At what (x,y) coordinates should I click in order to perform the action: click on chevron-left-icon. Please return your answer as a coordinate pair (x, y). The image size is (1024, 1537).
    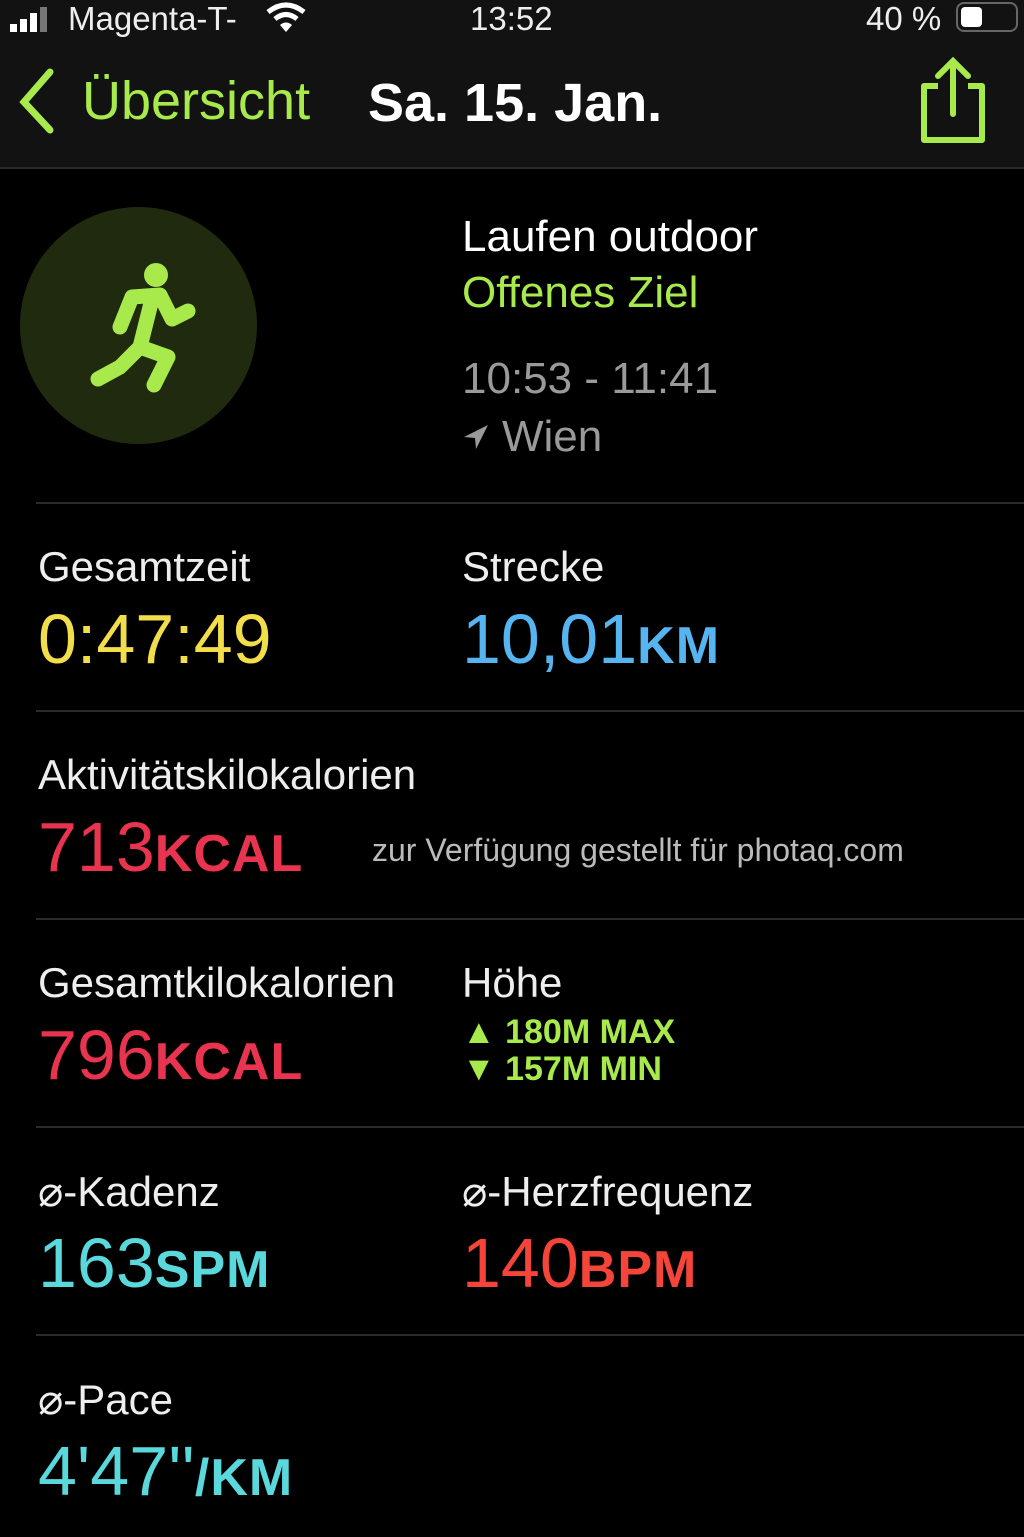
    Looking at the image, I should click on (36, 101).